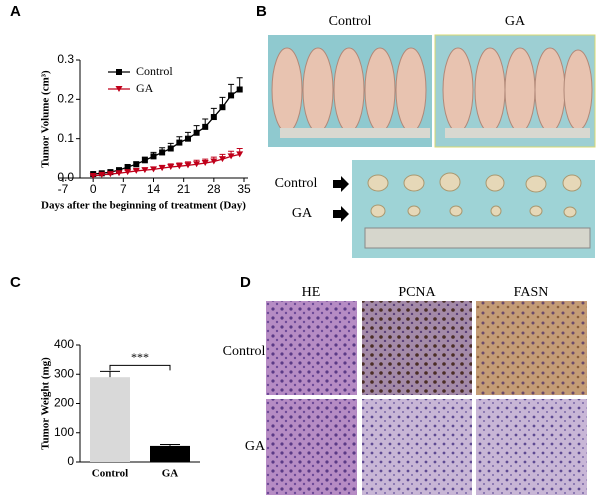 This screenshot has height=499, width=598. What do you see at coordinates (145, 88) in the screenshot?
I see `legend-label: GA` at bounding box center [145, 88].